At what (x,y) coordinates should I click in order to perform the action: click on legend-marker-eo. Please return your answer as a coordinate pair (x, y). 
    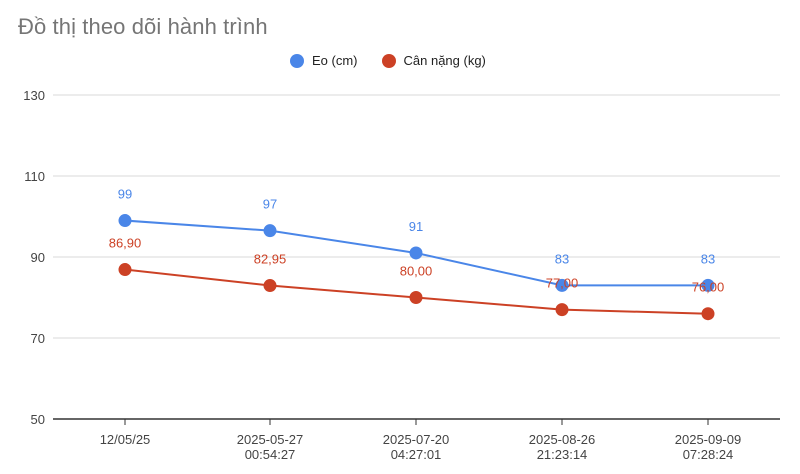
    Looking at the image, I should click on (297, 60).